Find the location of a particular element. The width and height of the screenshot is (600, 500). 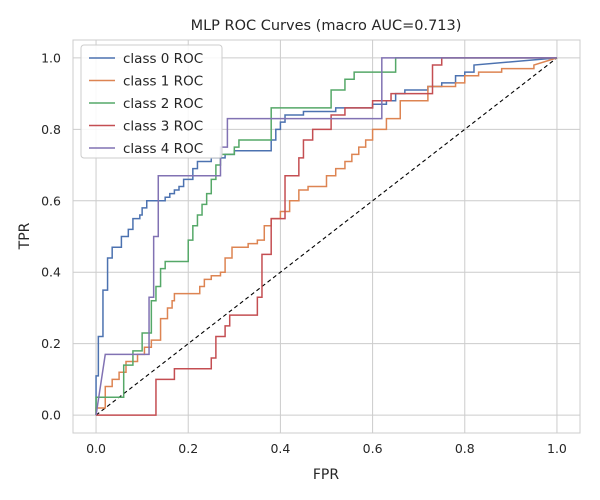

legend-box is located at coordinates (151, 101).